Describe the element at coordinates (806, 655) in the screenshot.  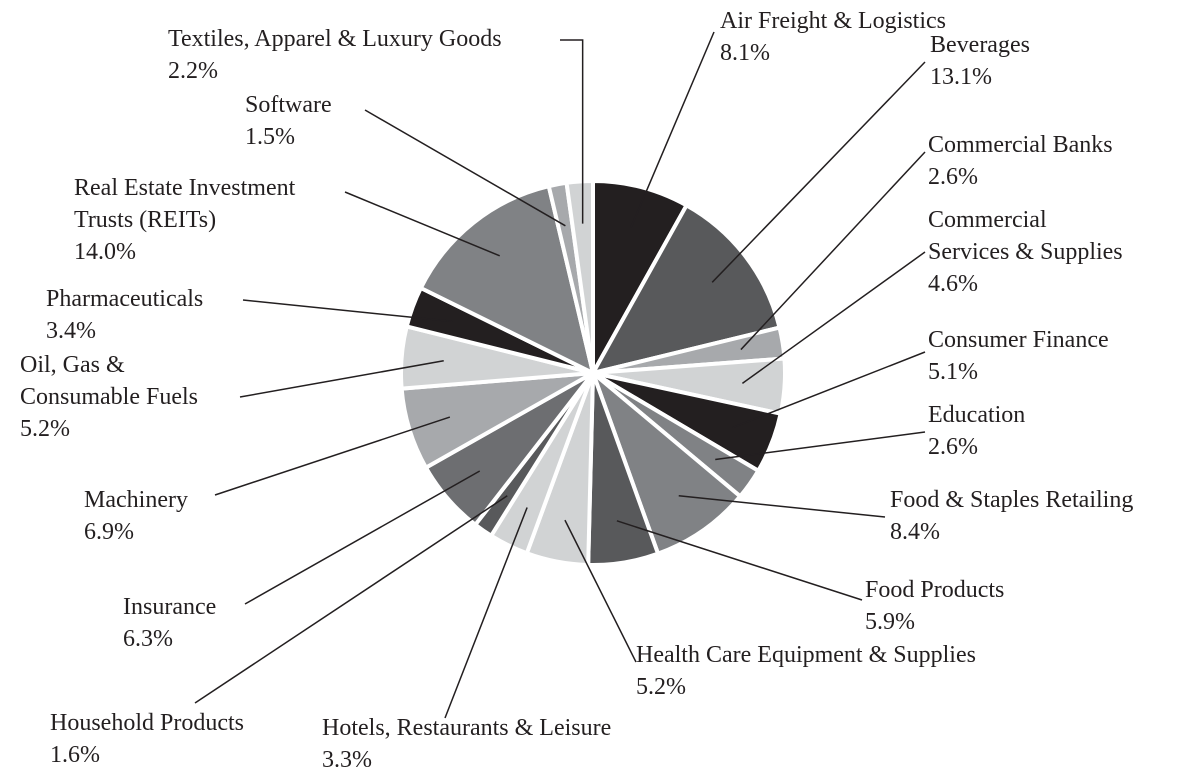
I see `slice-label: Health Care Equipment & Supplies` at that location.